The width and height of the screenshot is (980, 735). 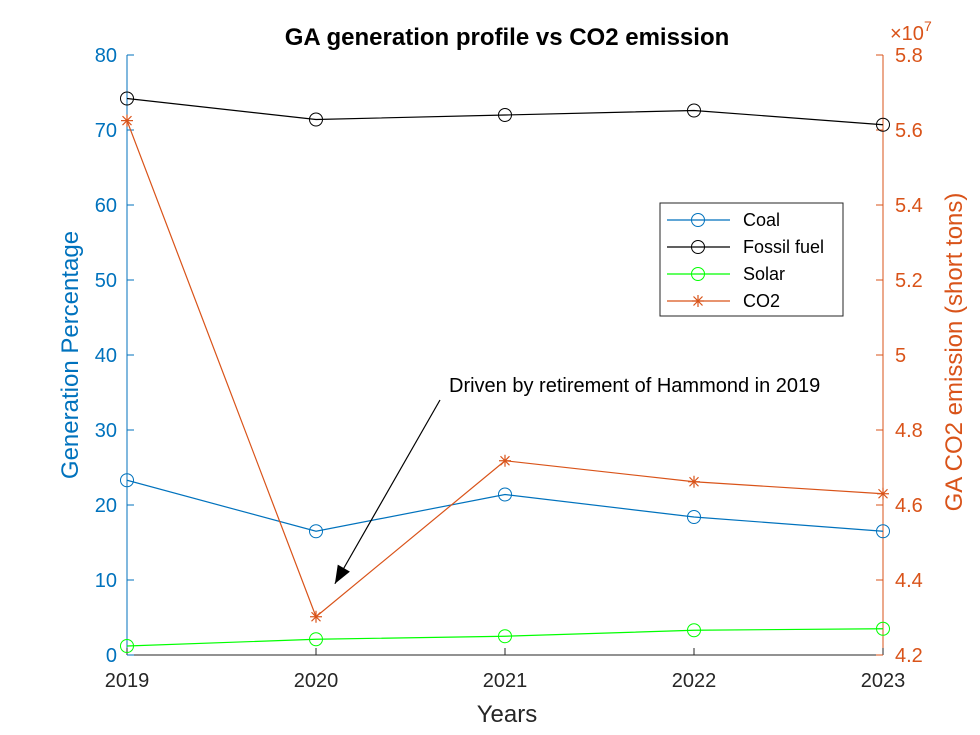 I want to click on left-y-axis-label: Generation Percentage, so click(x=70, y=355).